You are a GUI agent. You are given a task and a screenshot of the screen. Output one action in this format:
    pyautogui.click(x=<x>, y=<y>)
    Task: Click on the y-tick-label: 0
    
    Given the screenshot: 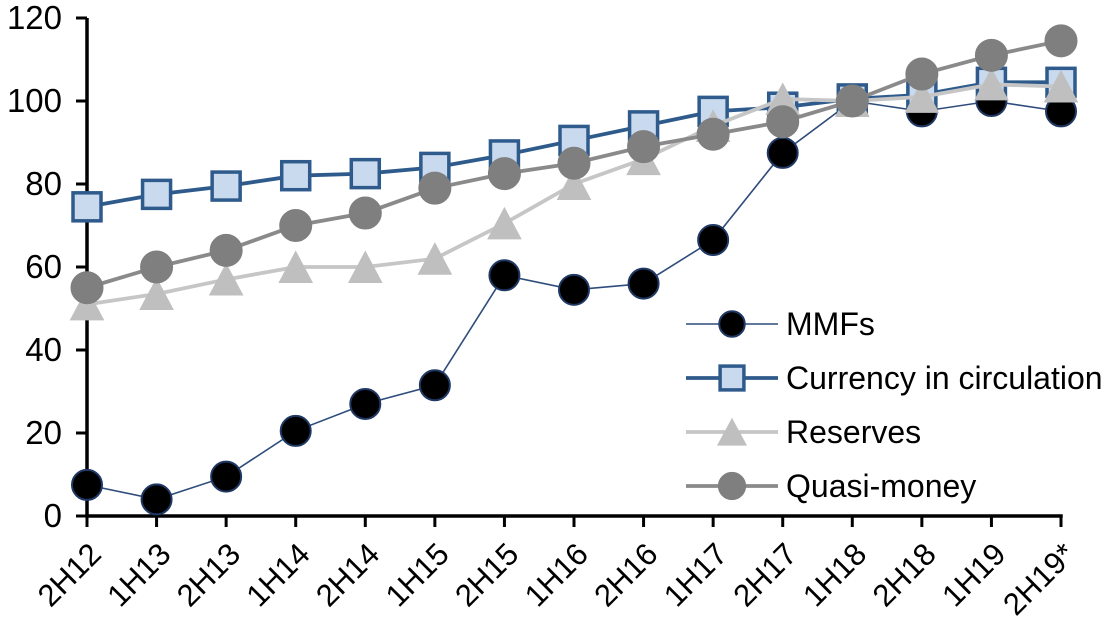 What is the action you would take?
    pyautogui.click(x=53, y=515)
    